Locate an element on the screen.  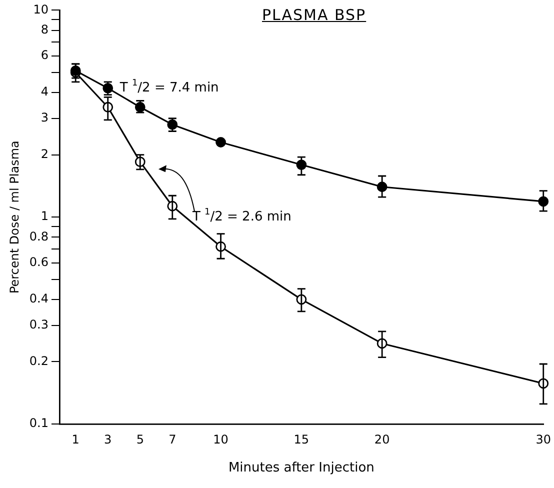
y-tick-label: 6 is located at coordinates (44, 55).